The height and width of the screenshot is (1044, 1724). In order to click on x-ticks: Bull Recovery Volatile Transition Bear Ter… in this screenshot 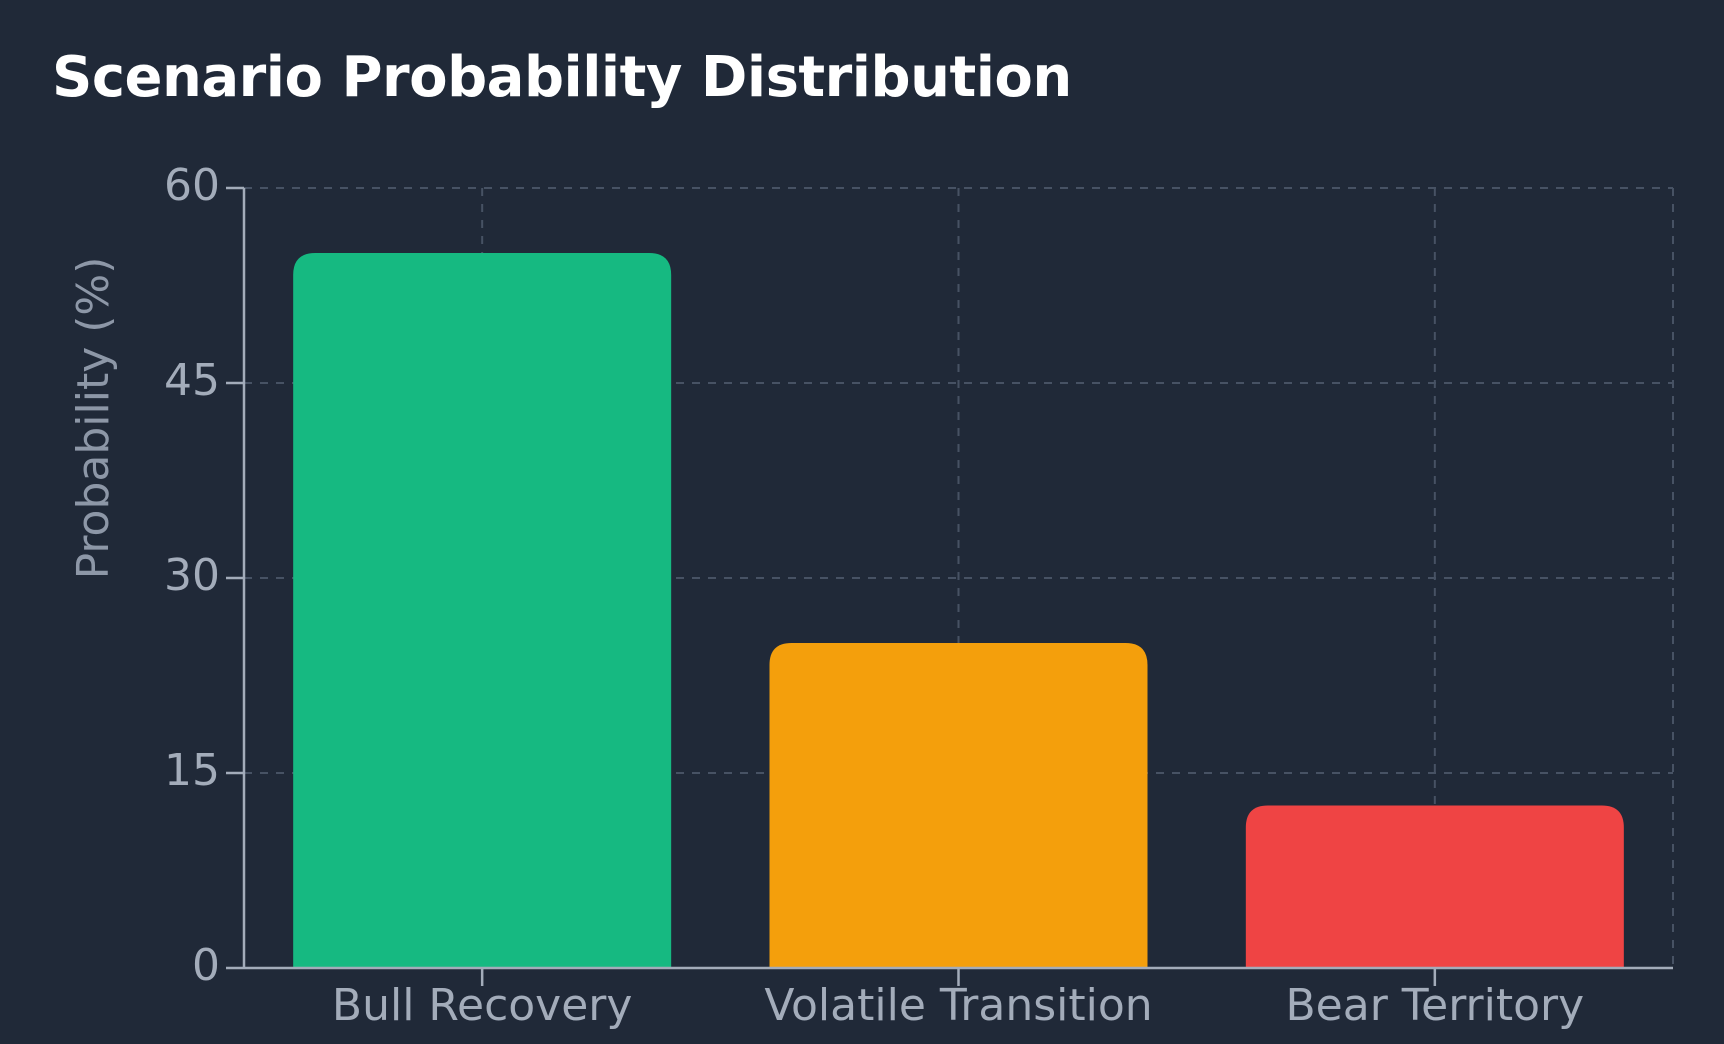, I will do `click(958, 999)`.